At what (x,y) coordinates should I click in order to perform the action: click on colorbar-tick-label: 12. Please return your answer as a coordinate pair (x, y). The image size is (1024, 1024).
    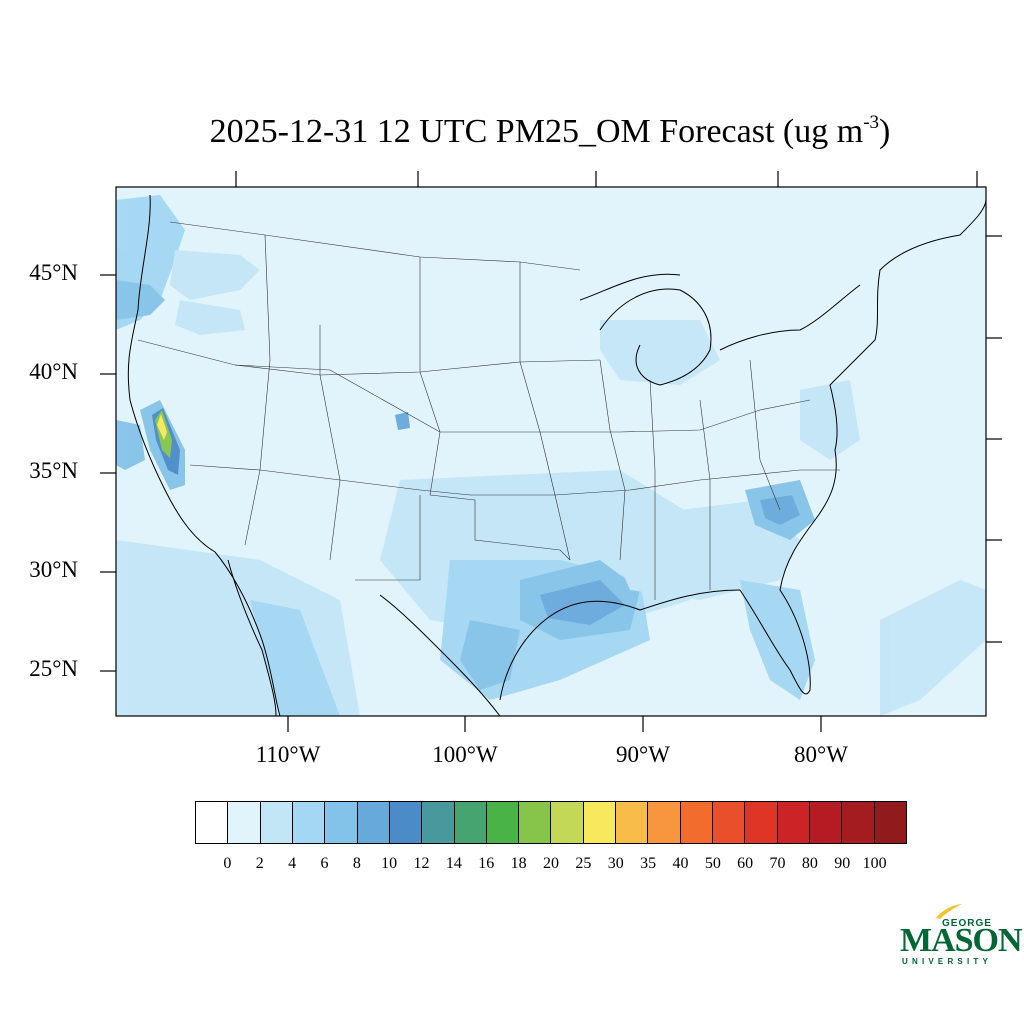
    Looking at the image, I should click on (421, 863).